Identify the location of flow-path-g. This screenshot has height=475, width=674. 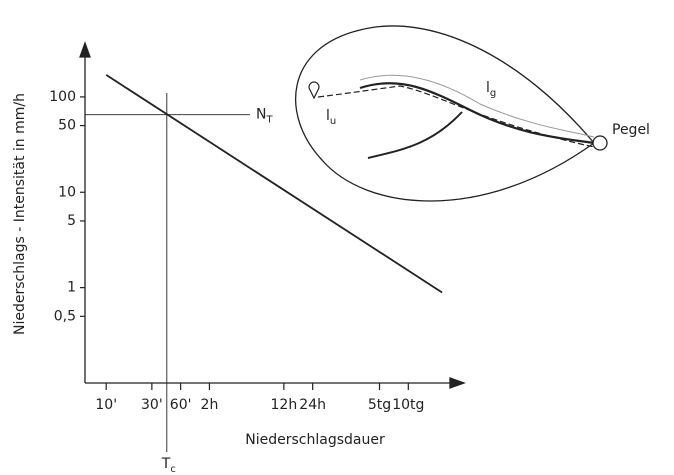
(477, 106).